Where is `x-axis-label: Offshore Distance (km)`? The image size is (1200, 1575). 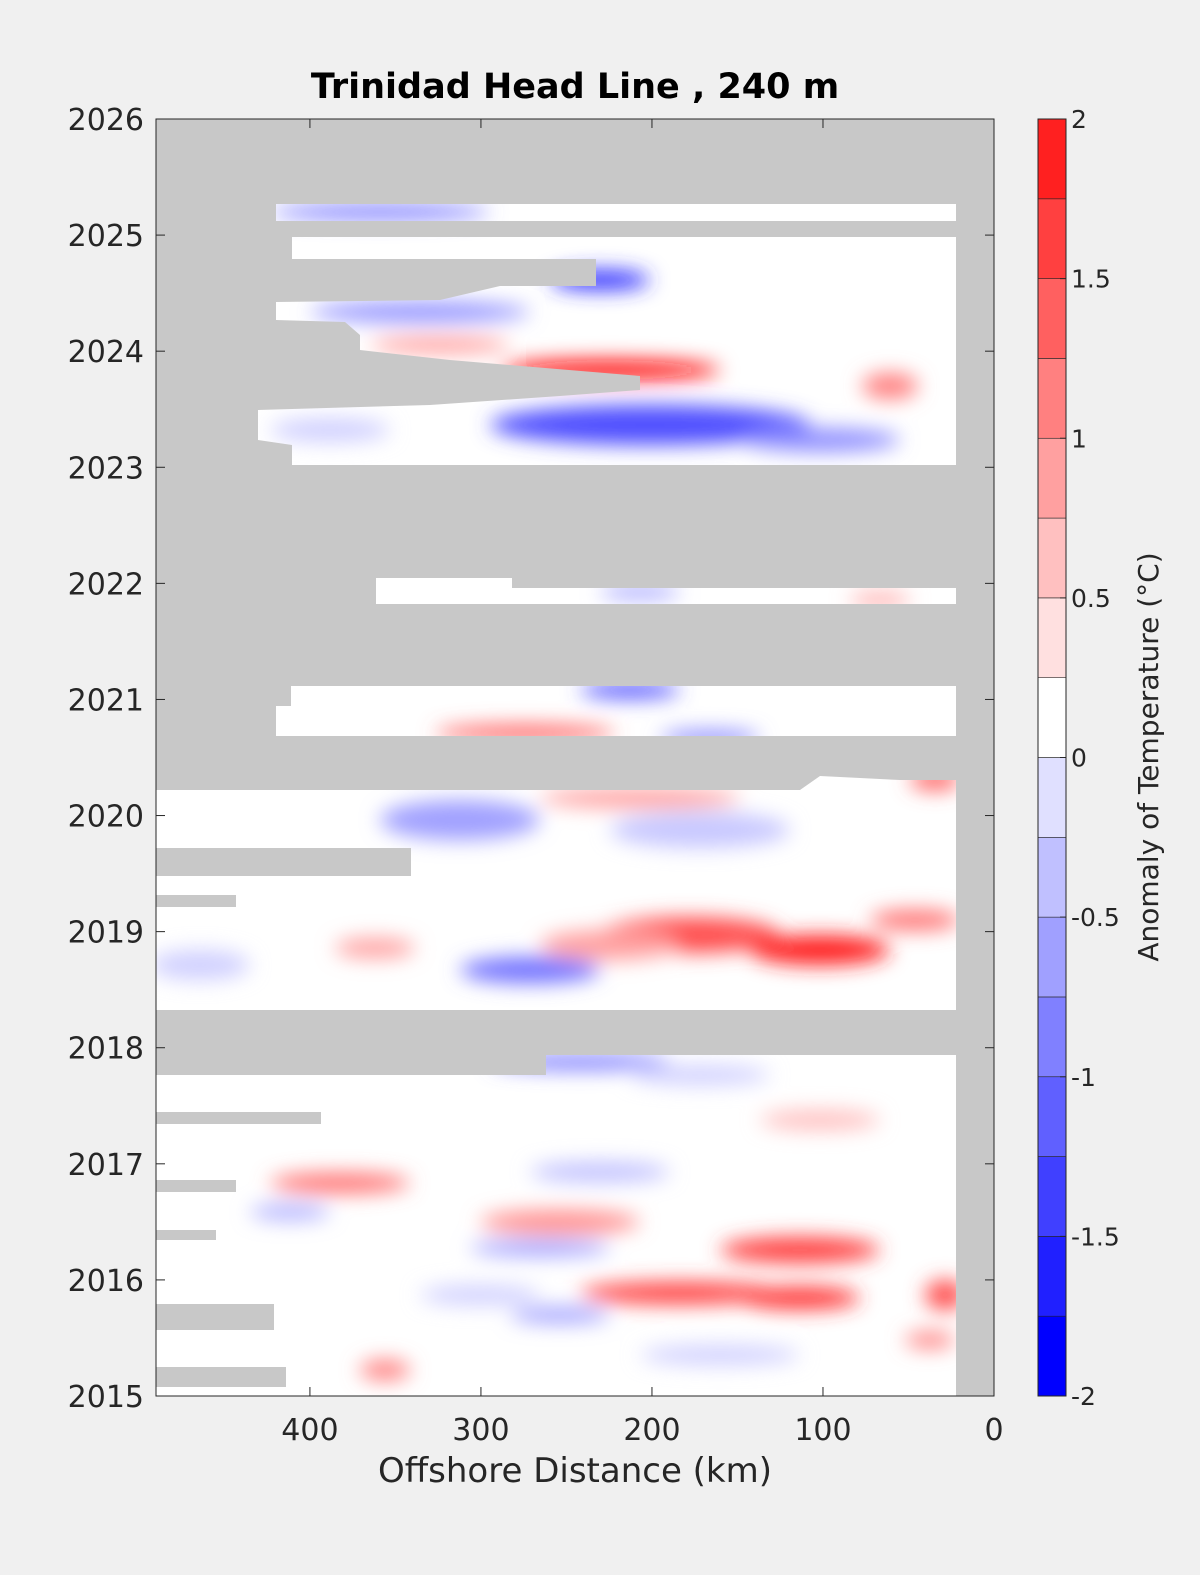 x-axis-label: Offshore Distance (km) is located at coordinates (575, 1471).